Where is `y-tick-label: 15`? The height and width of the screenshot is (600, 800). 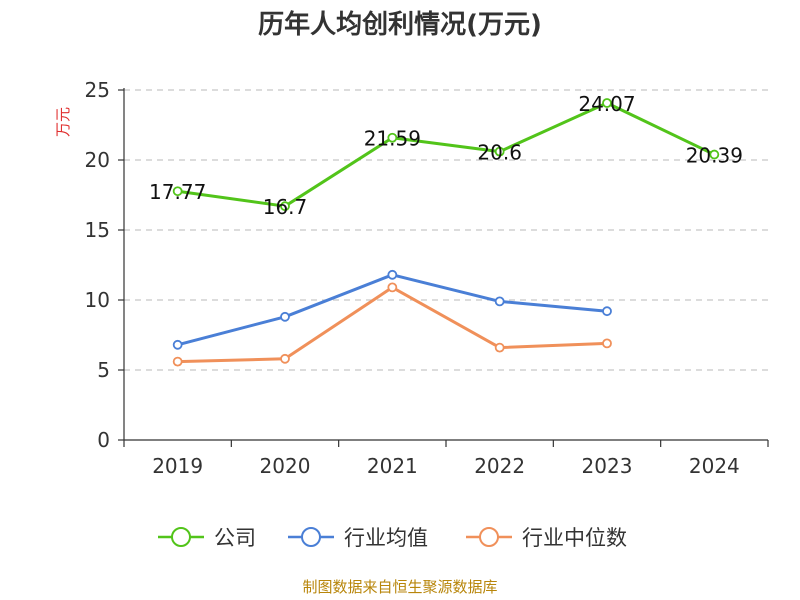 y-tick-label: 15 is located at coordinates (97, 230).